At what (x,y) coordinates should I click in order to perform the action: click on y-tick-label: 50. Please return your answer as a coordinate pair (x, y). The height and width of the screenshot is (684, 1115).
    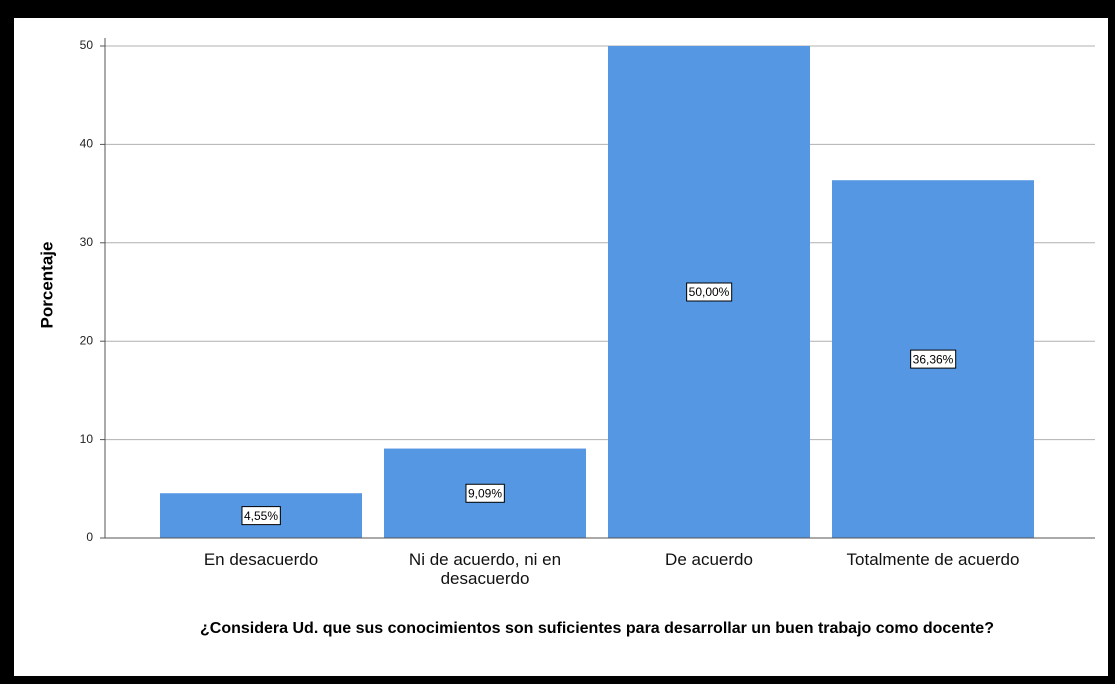
    Looking at the image, I should click on (87, 45).